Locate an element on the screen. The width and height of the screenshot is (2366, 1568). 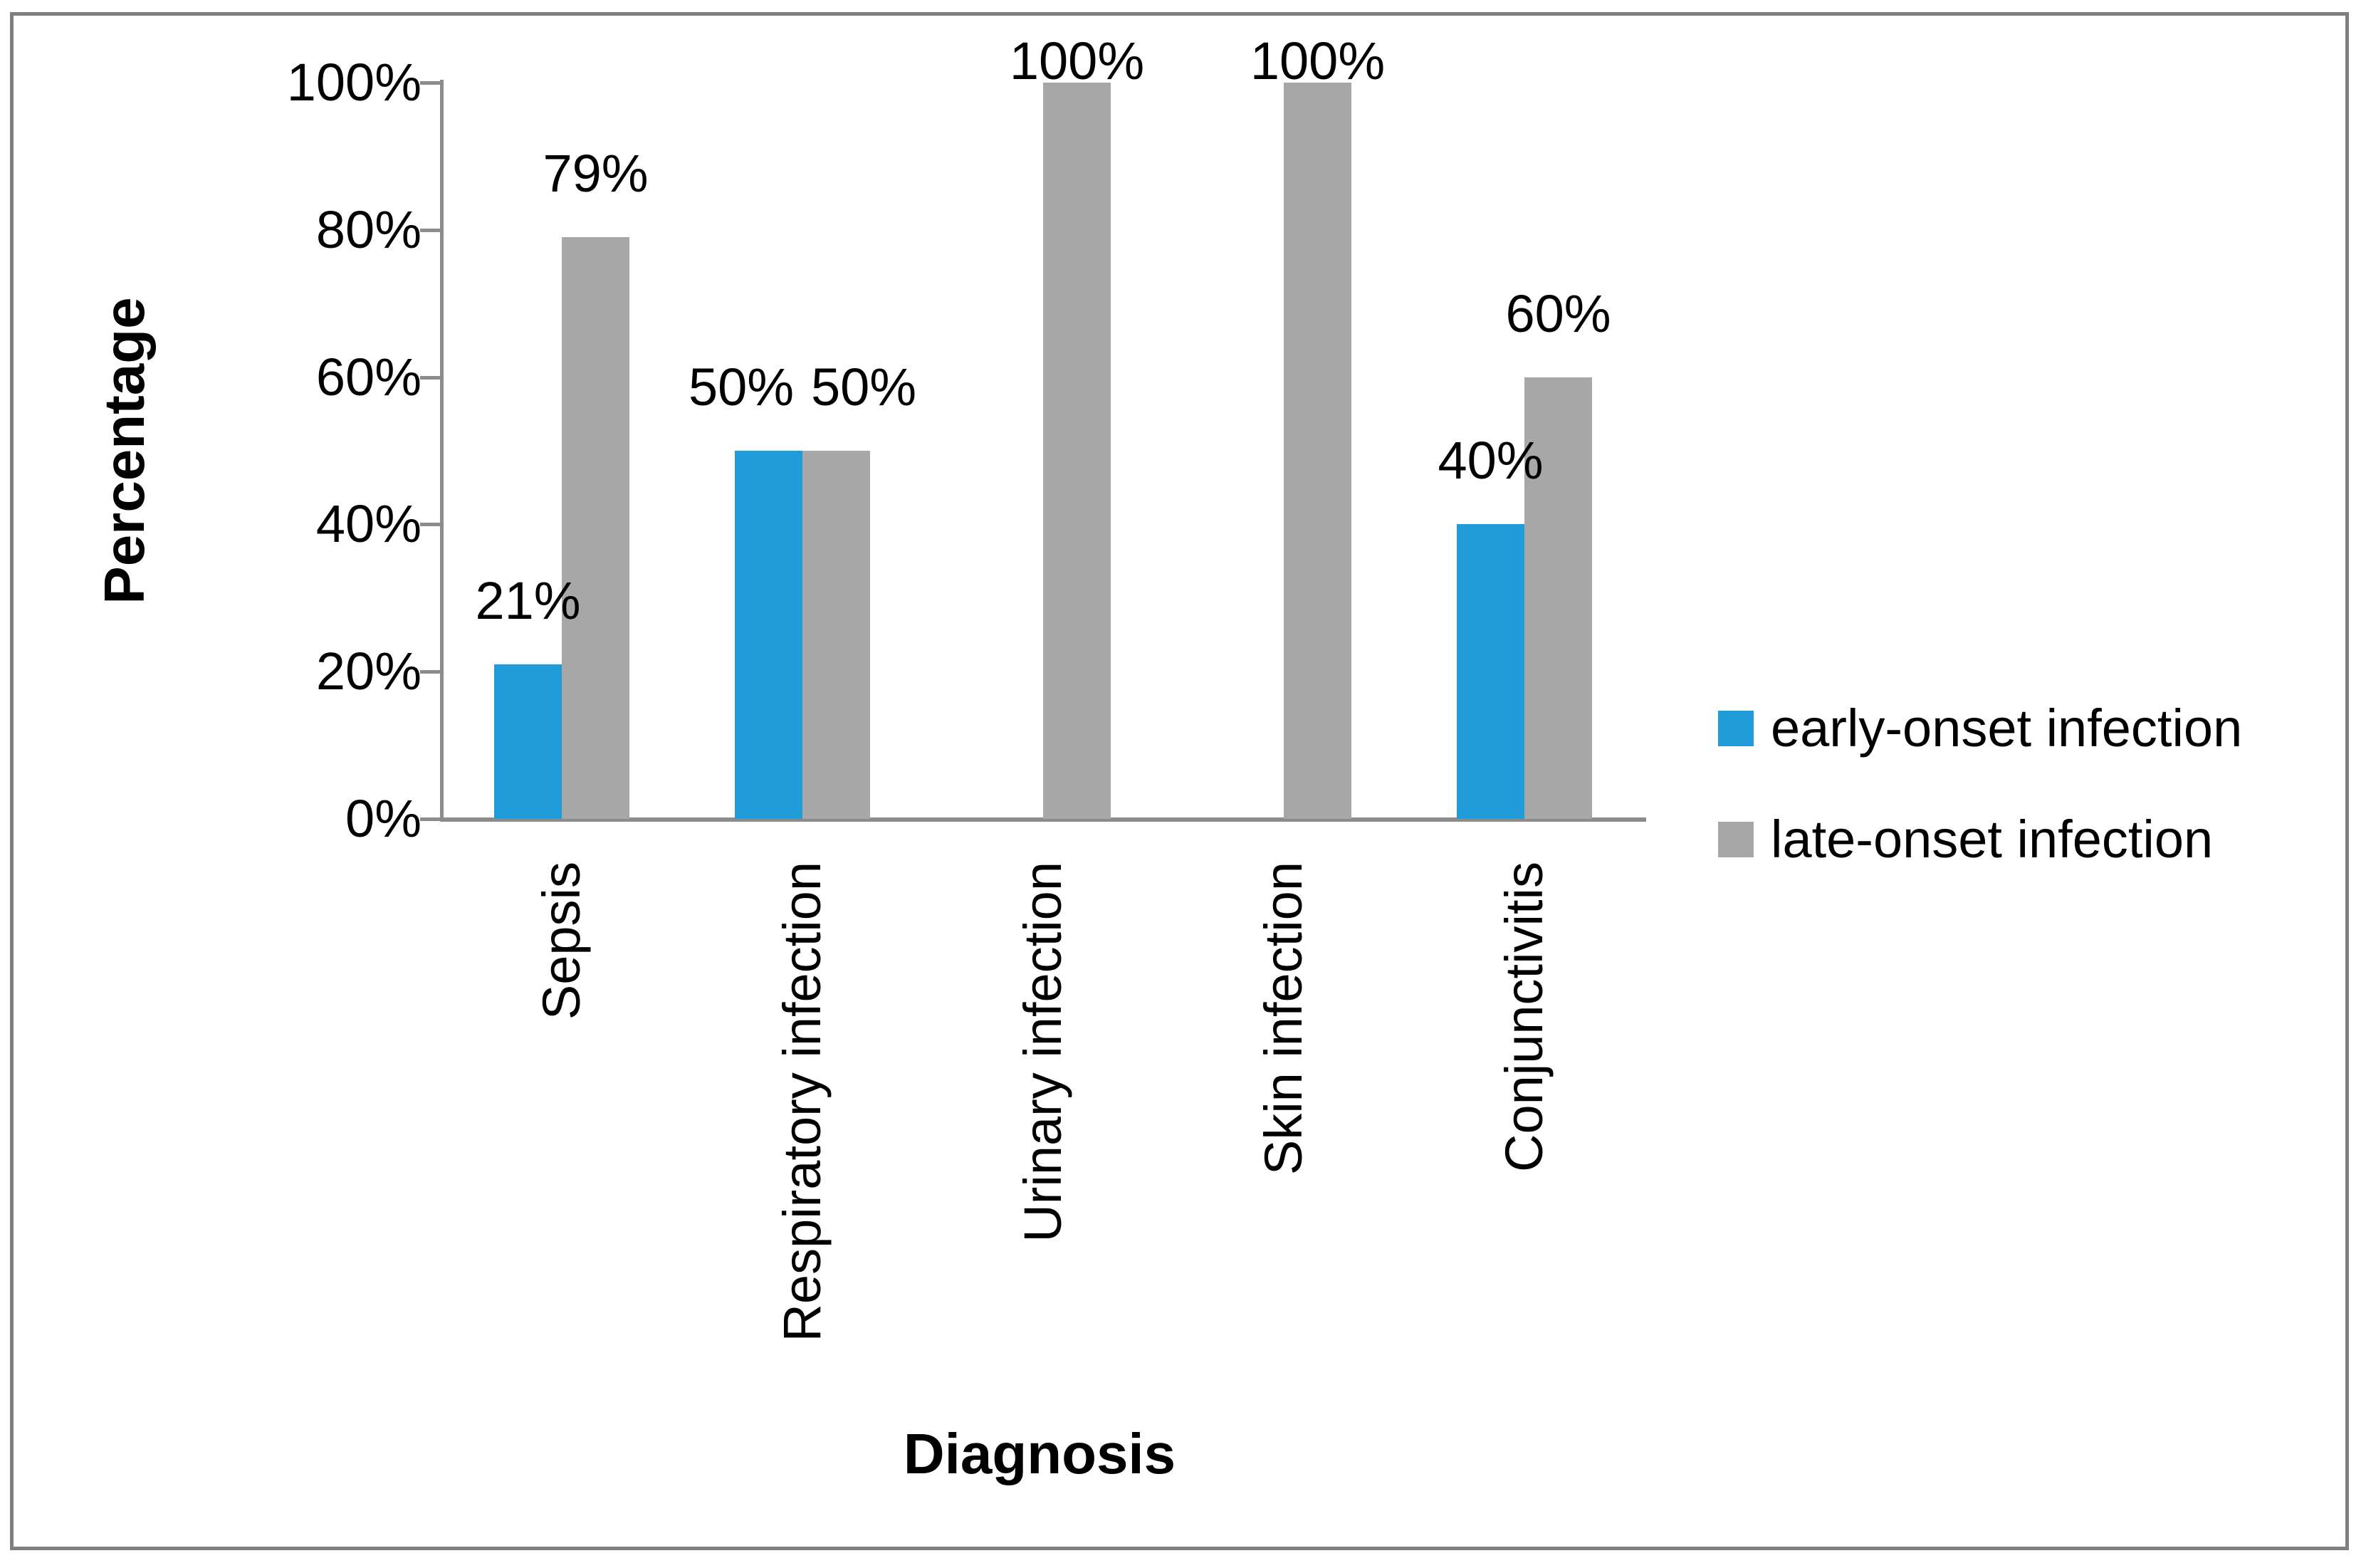
x-category-label: Respiratory infection is located at coordinates (803, 1102).